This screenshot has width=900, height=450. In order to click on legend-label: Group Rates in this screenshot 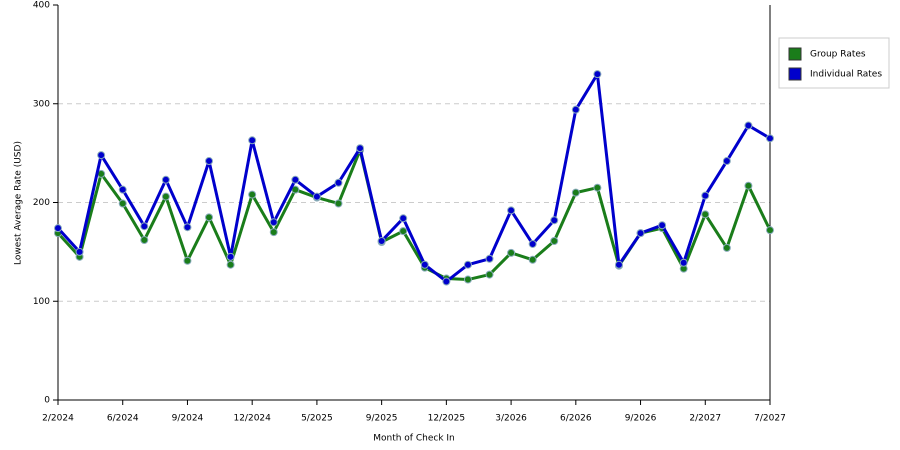, I will do `click(838, 55)`.